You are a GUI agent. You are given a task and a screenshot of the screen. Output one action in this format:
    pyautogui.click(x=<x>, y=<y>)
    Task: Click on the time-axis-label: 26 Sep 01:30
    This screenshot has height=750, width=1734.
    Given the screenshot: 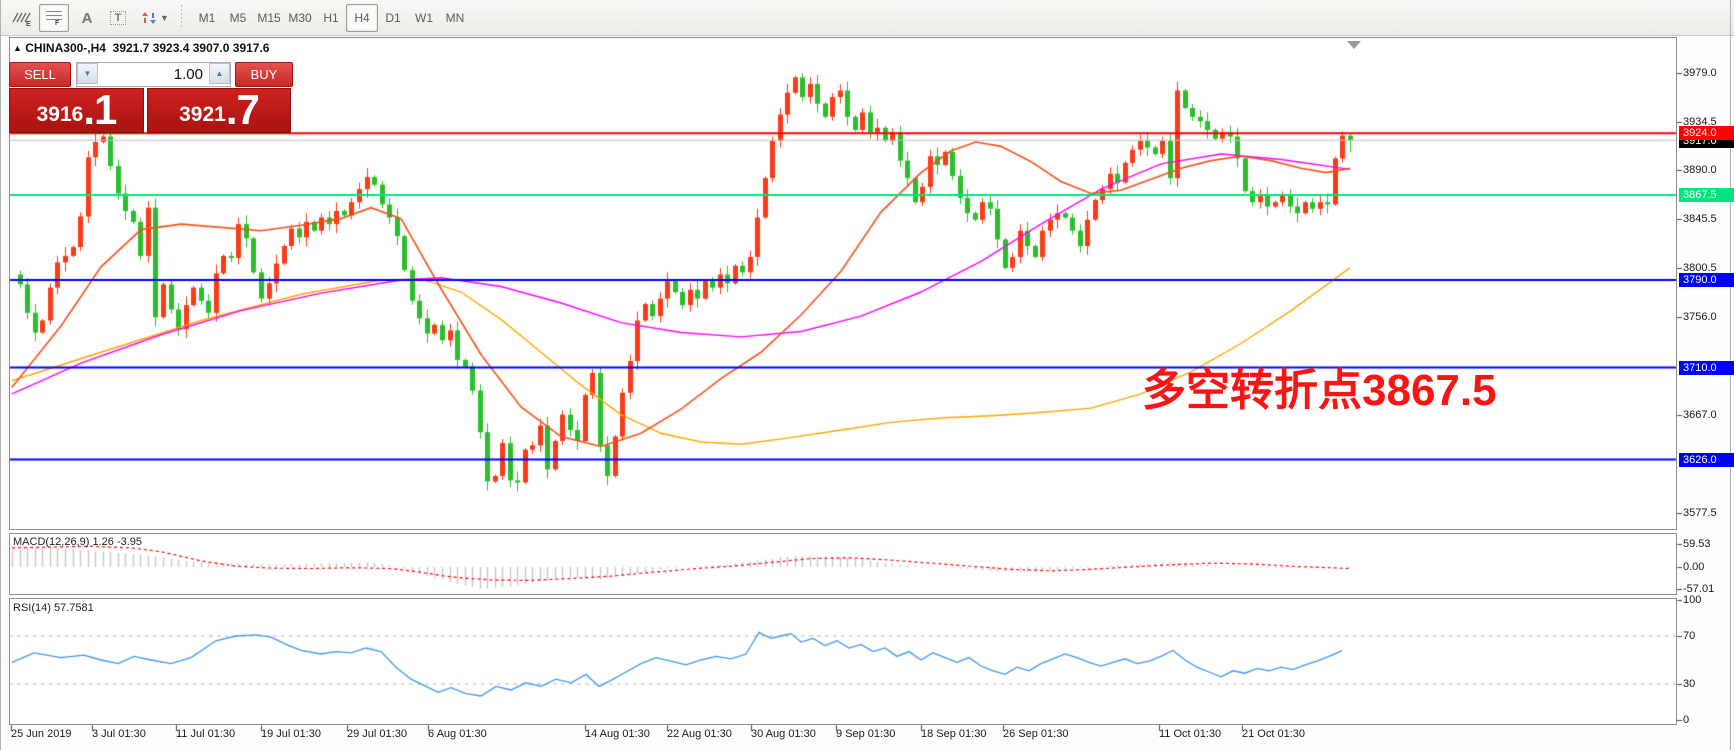 What is the action you would take?
    pyautogui.click(x=1036, y=734)
    